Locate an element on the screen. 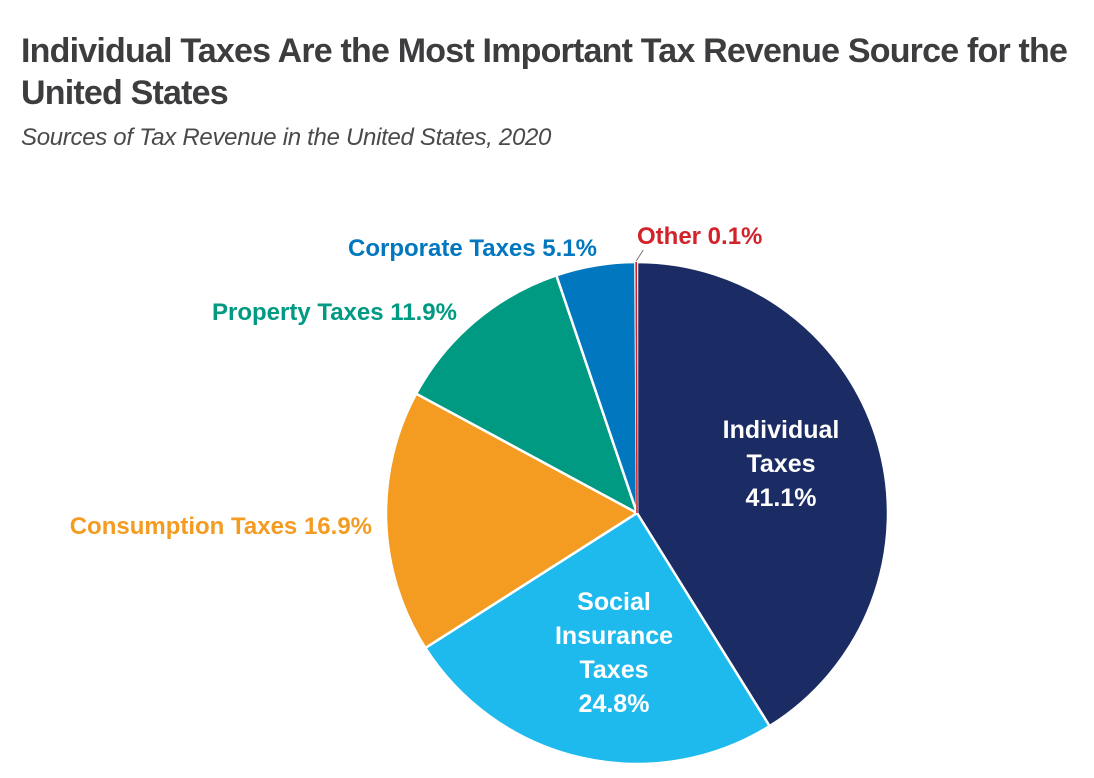 The image size is (1094, 778). slice-label-line: Insurance is located at coordinates (614, 636).